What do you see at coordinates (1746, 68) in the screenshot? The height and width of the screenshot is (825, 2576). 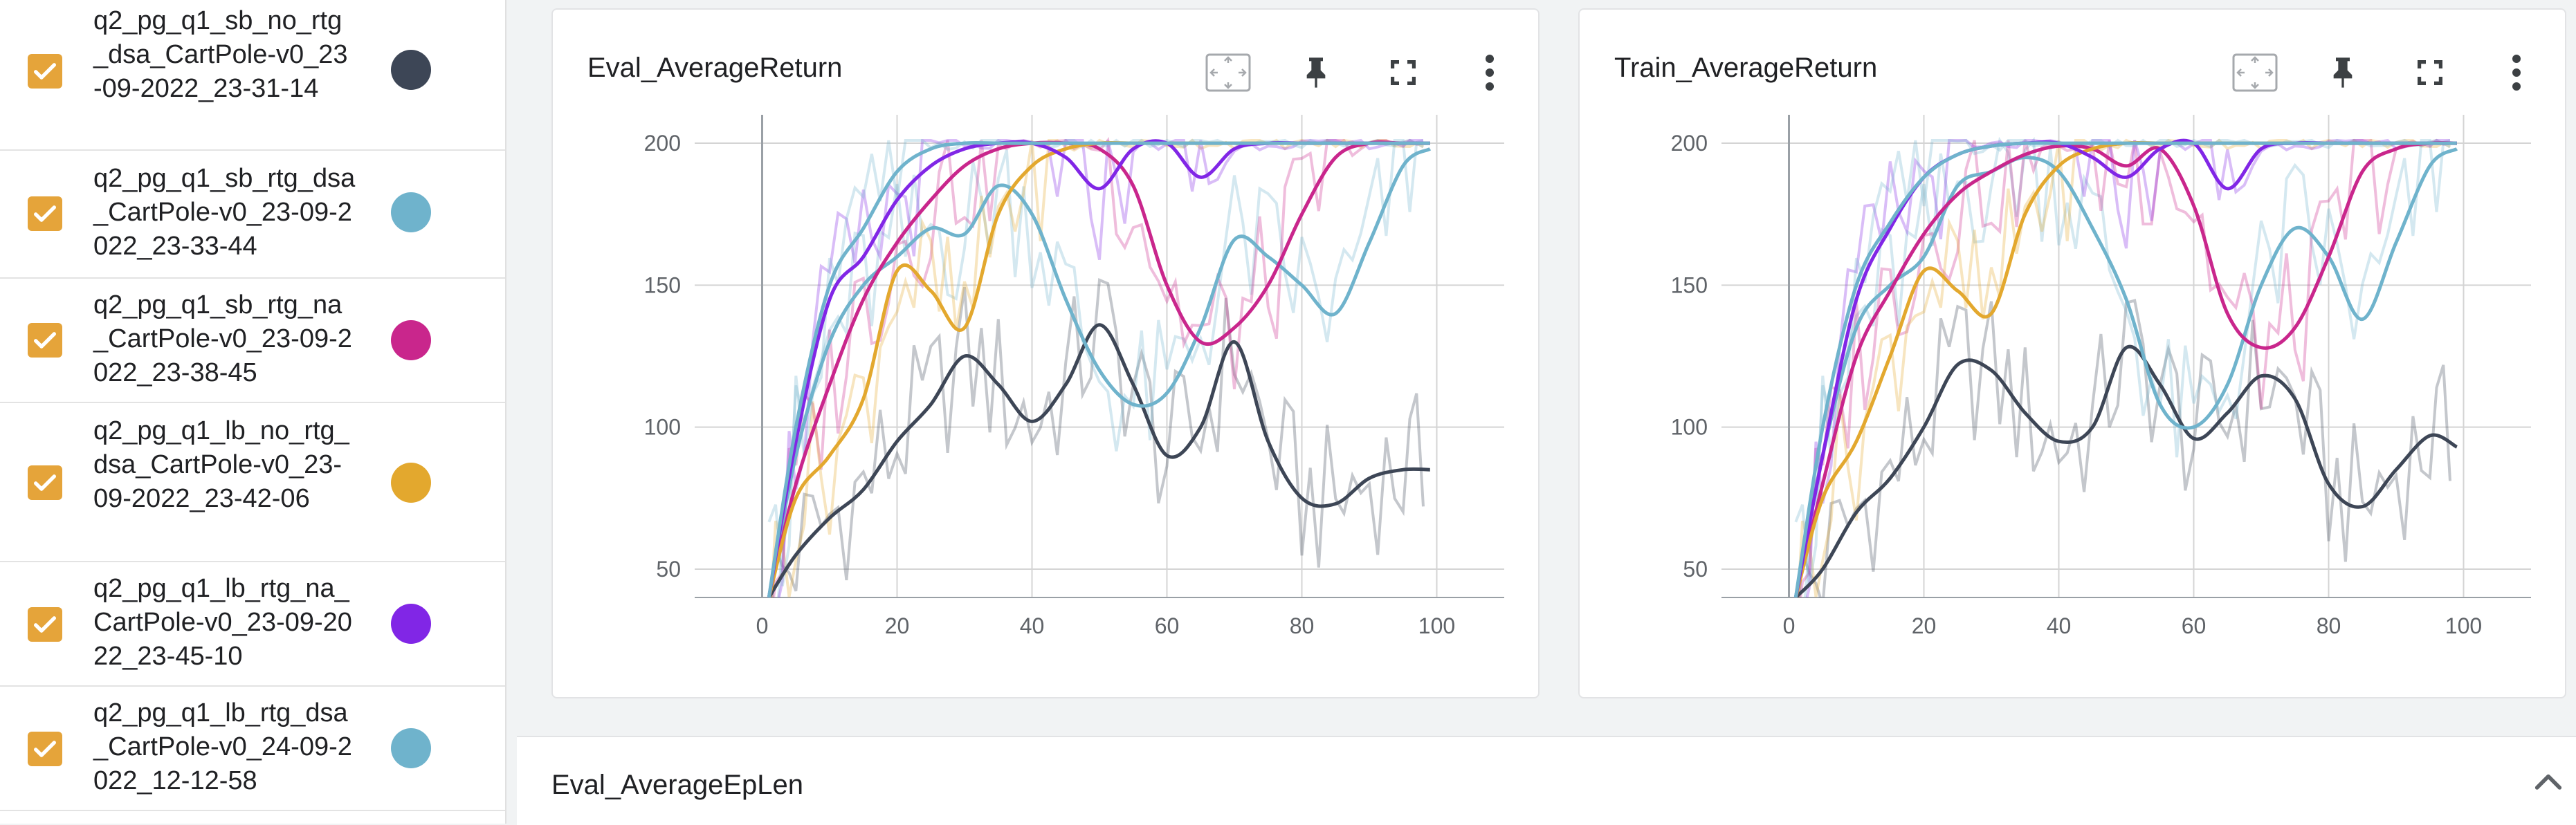 I see `chart-title: Train_AverageReturn` at bounding box center [1746, 68].